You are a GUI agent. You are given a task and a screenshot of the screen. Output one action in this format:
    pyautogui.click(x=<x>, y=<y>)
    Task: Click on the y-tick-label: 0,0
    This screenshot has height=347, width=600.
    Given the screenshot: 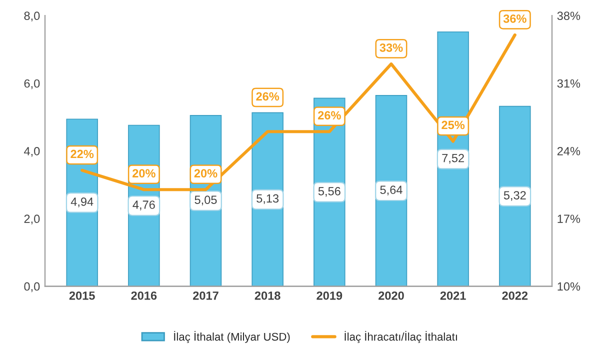 What is the action you would take?
    pyautogui.click(x=32, y=287)
    